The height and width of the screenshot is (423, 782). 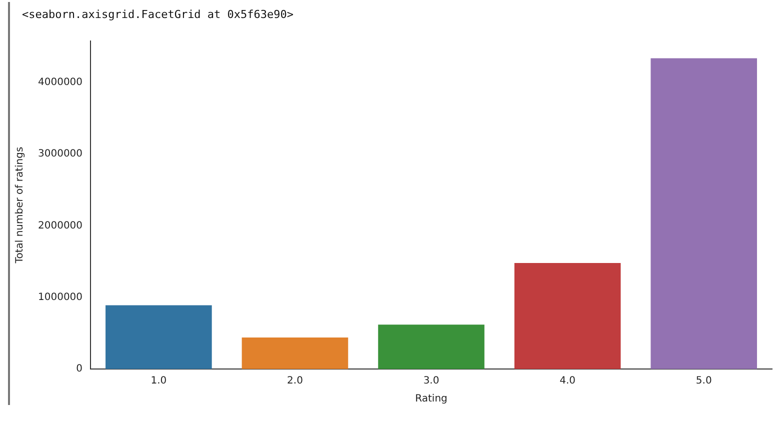 What do you see at coordinates (431, 399) in the screenshot?
I see `x-axis-title: Rating` at bounding box center [431, 399].